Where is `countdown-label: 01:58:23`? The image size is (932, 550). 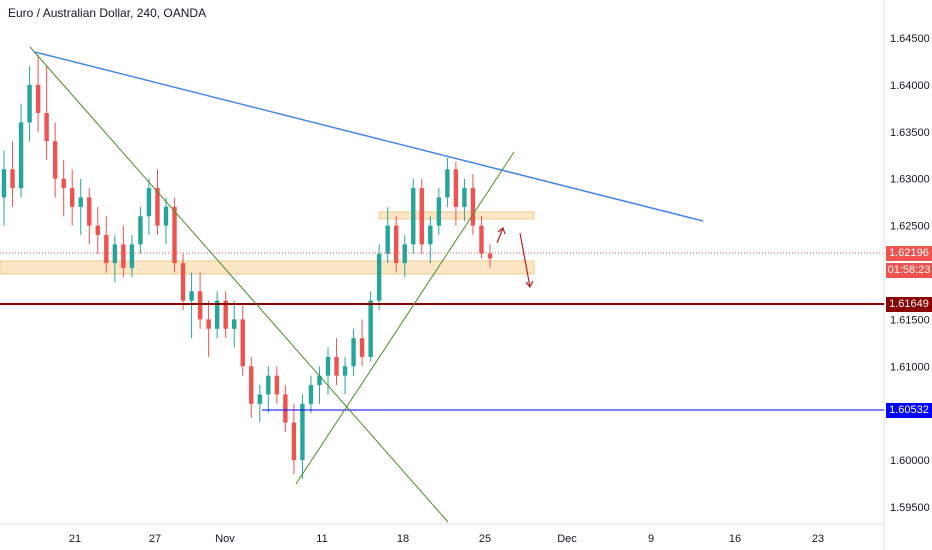 countdown-label: 01:58:23 is located at coordinates (909, 270).